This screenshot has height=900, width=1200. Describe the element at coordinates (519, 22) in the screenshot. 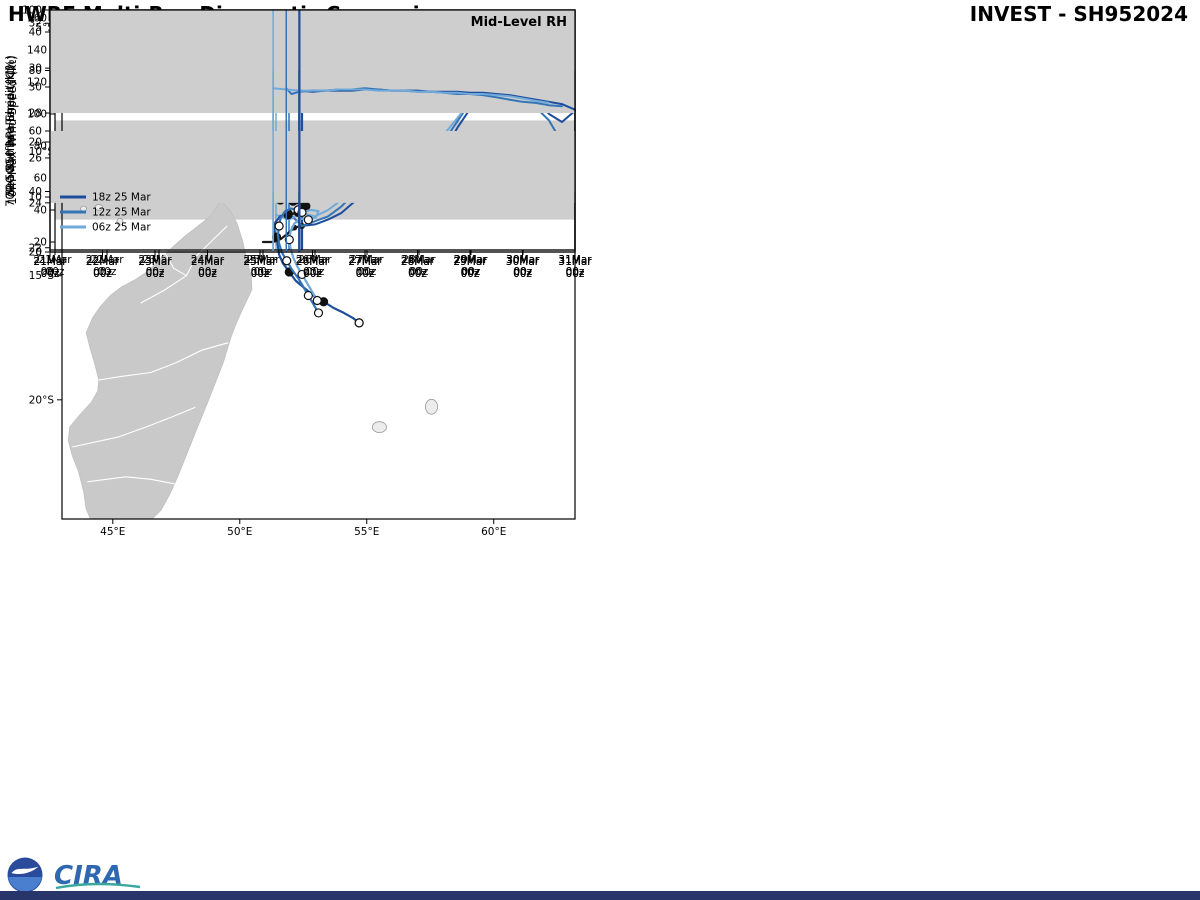

I see `panel-title: Mid-Level RH` at that location.